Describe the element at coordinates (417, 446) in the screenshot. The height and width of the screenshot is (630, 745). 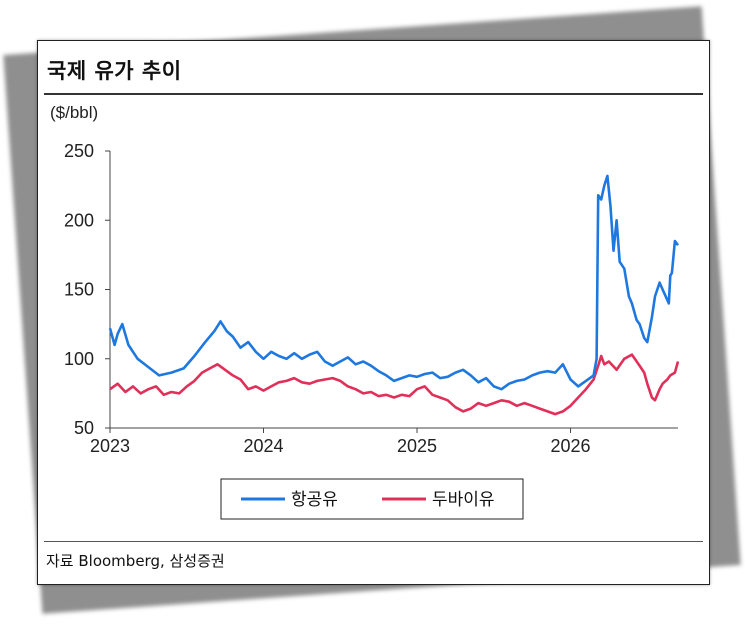
I see `x-tick-label: 2025` at that location.